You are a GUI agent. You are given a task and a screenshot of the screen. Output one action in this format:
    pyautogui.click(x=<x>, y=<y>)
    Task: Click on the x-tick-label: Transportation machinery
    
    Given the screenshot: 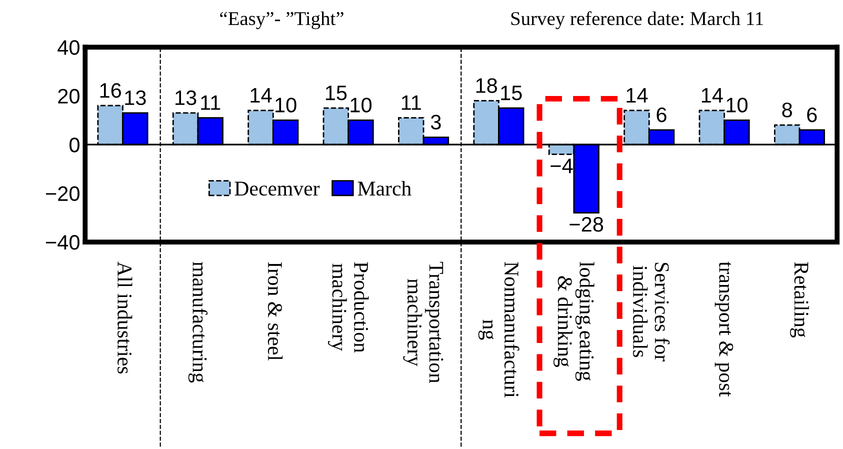 What is the action you would take?
    pyautogui.click(x=423, y=323)
    